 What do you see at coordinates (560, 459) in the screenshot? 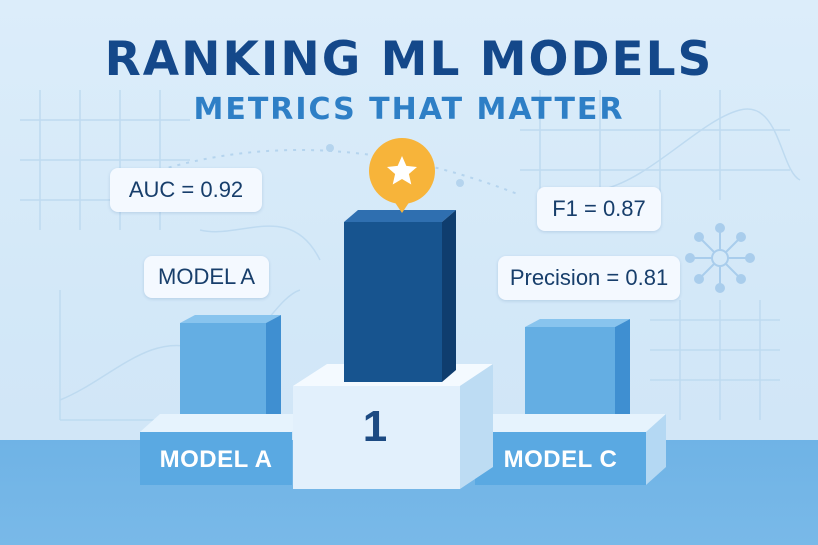
I see `podium-label-right: MODEL C` at bounding box center [560, 459].